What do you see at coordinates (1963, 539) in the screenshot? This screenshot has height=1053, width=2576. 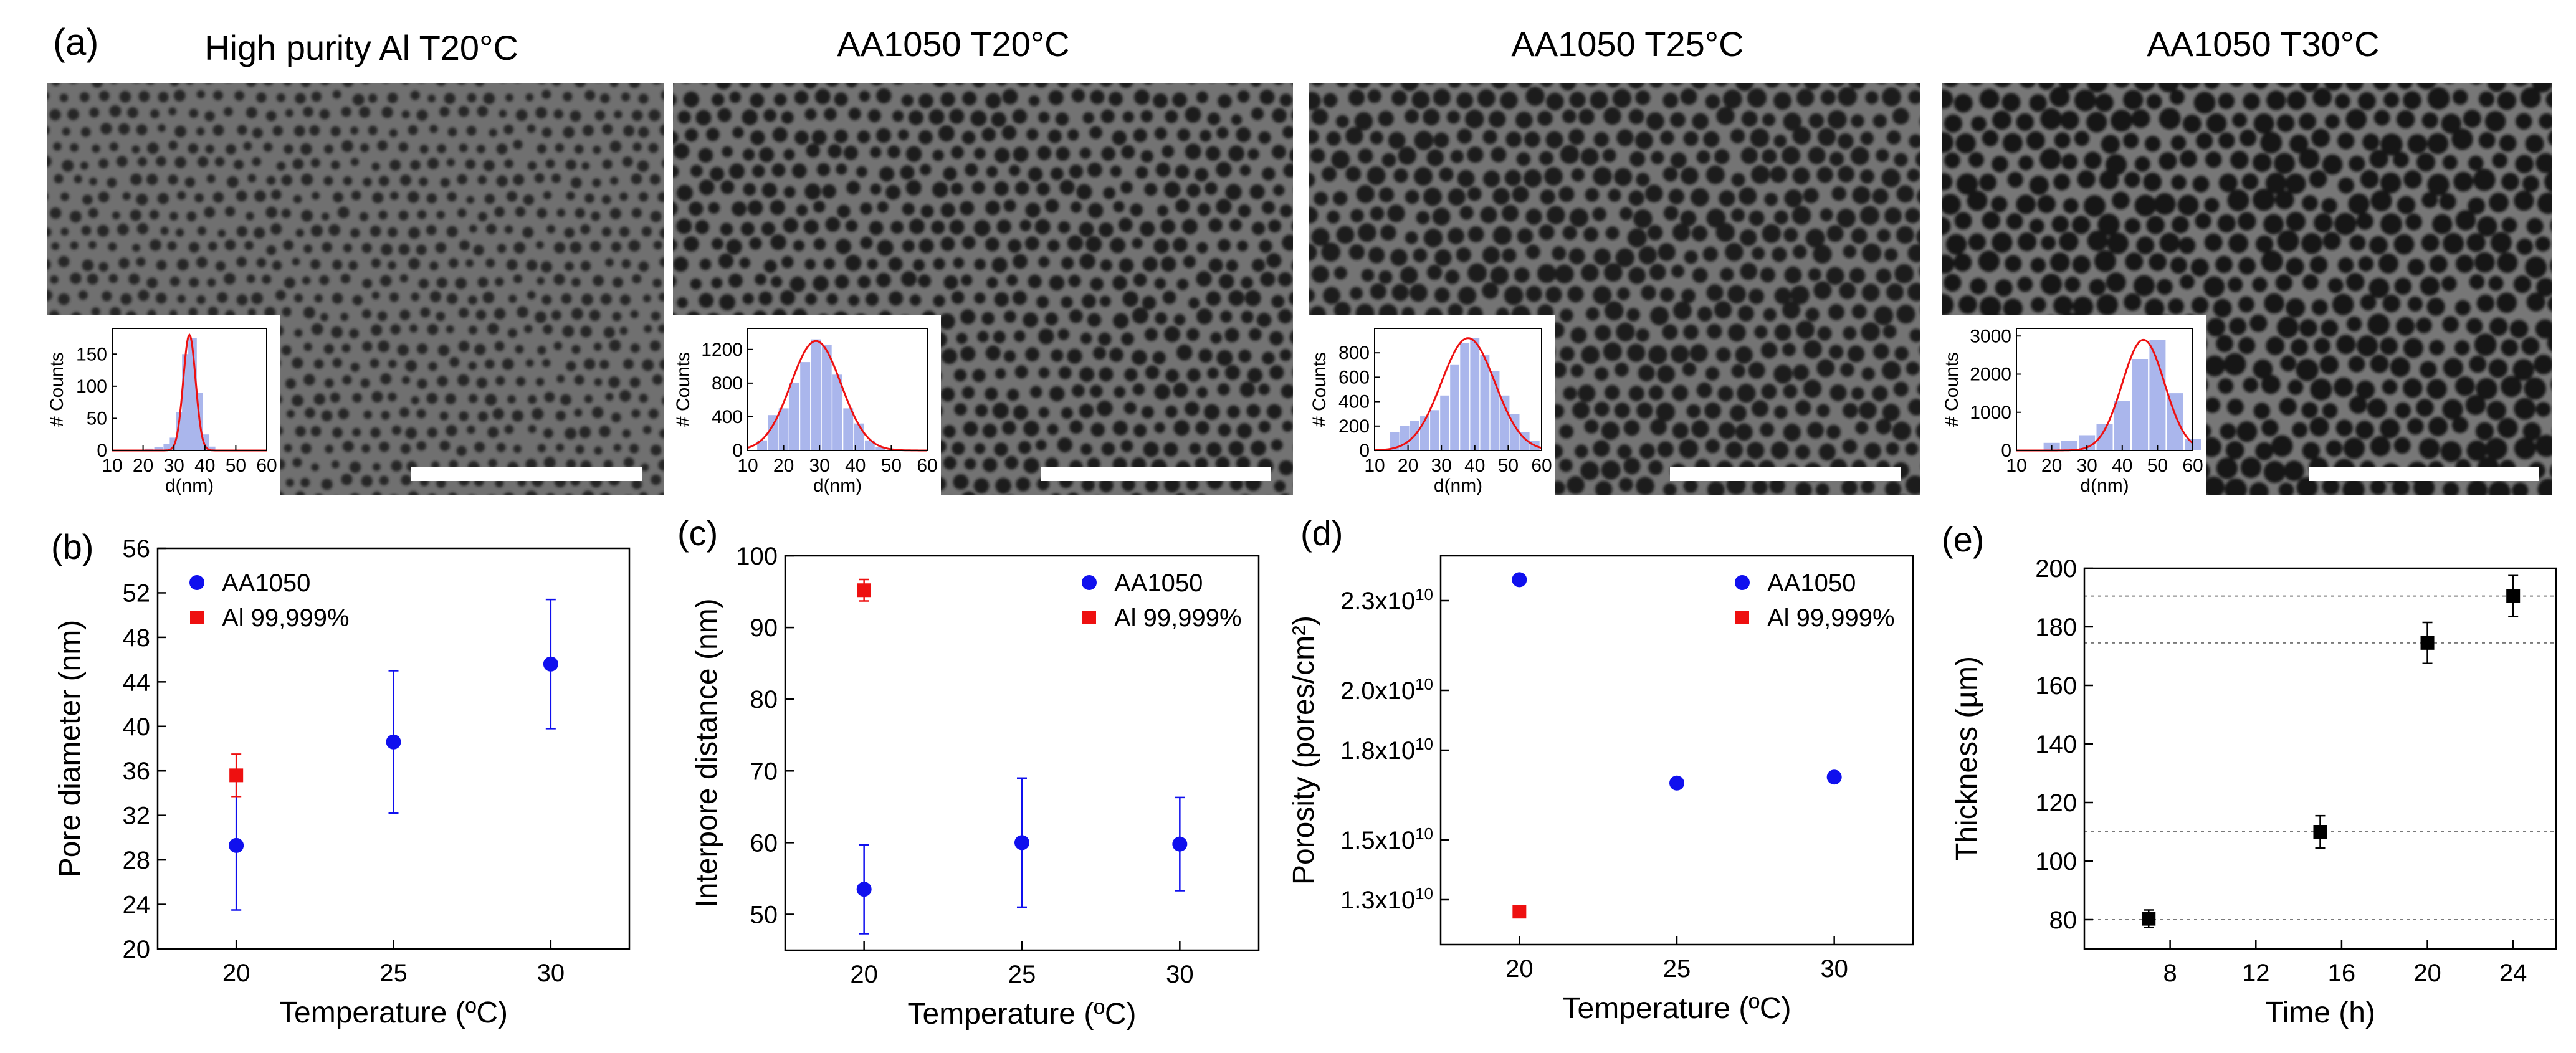 I see `panel-label: (e)` at bounding box center [1963, 539].